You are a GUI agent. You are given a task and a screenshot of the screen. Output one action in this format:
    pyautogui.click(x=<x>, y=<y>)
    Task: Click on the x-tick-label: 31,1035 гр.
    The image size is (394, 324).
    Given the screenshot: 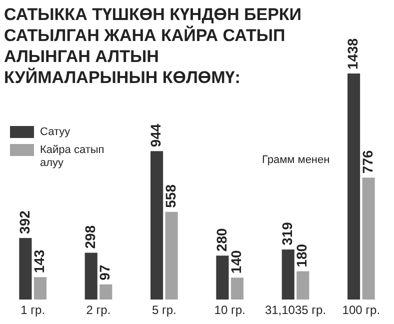 What is the action you would take?
    pyautogui.click(x=295, y=310)
    